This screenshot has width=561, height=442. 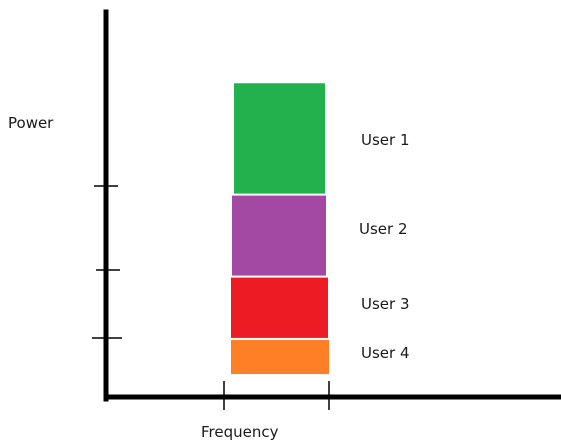 What do you see at coordinates (385, 353) in the screenshot?
I see `user-label: User 4` at bounding box center [385, 353].